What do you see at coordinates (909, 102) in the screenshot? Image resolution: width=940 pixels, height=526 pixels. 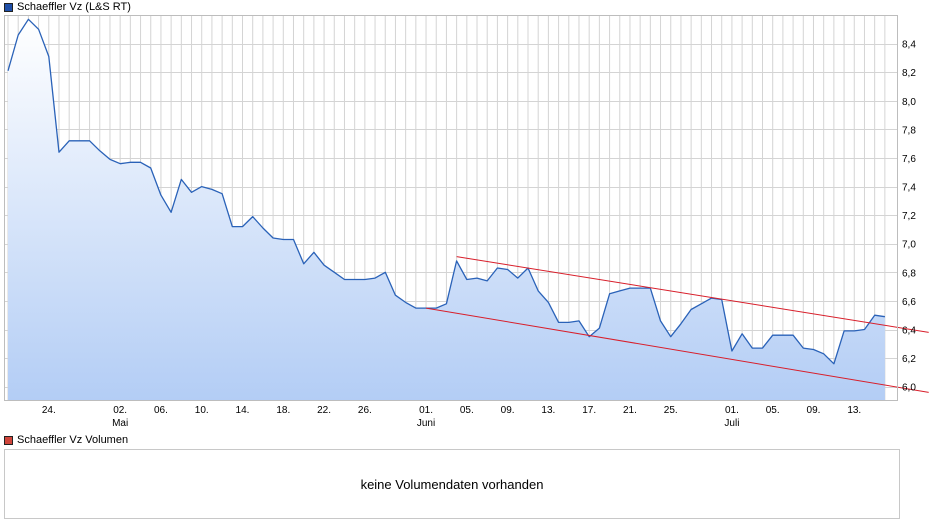 I see `y-tick-label: 8,0` at bounding box center [909, 102].